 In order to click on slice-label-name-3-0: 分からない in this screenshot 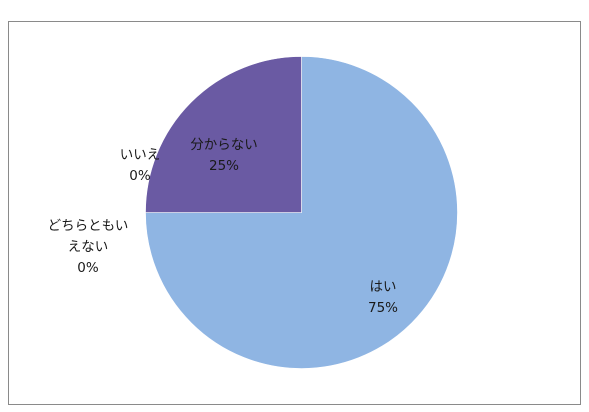, I will do `click(224, 145)`.